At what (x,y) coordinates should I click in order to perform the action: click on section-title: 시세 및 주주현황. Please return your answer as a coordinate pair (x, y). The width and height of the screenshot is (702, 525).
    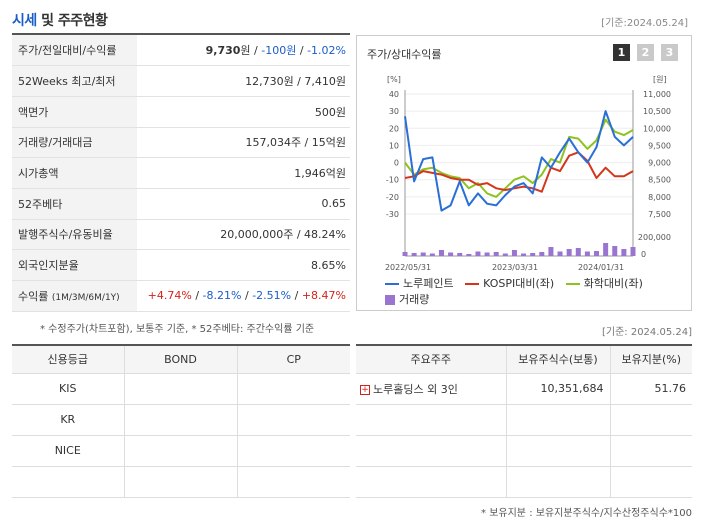
    Looking at the image, I should click on (60, 20).